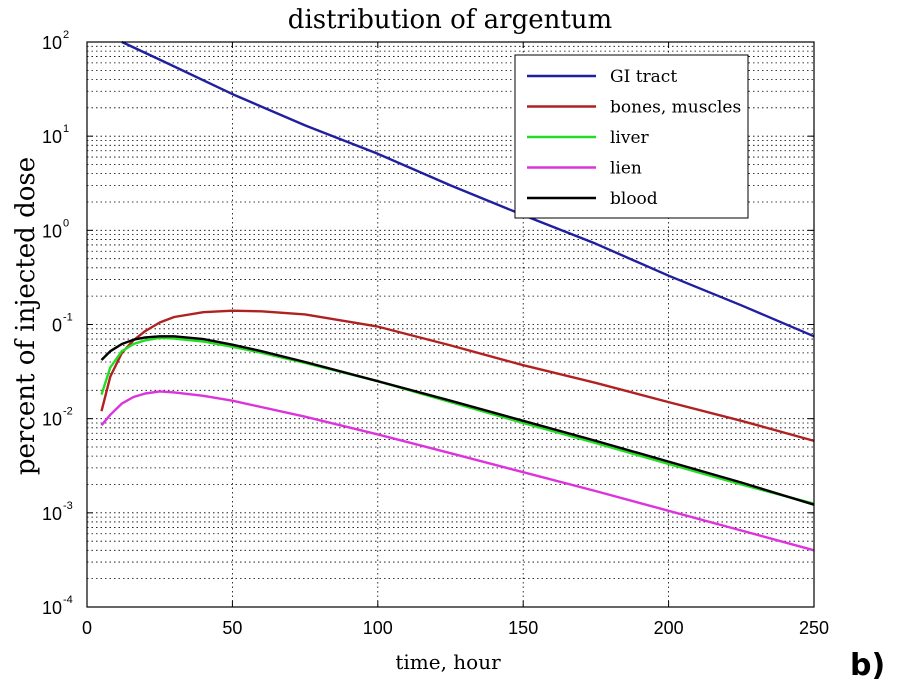  I want to click on y-tick-label: 0 -1, so click(62, 324).